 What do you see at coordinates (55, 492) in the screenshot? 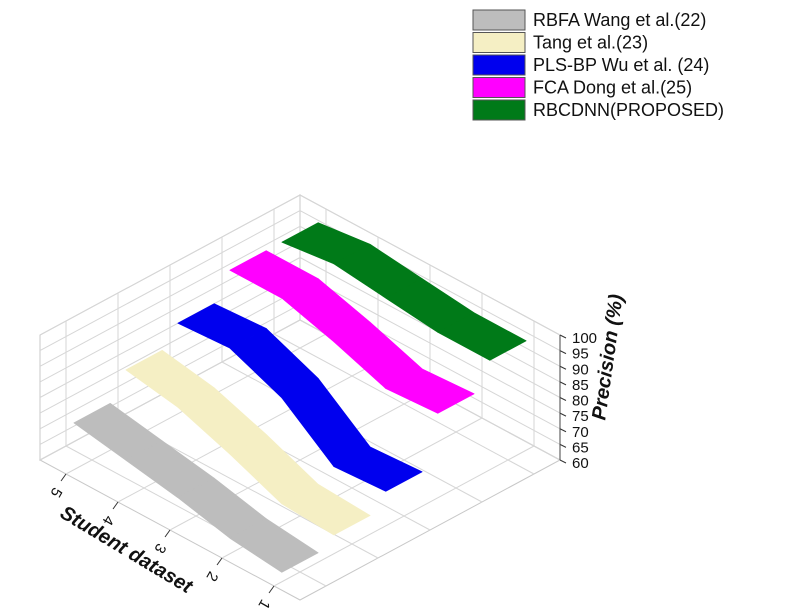
I see `x-tick-label: 5` at bounding box center [55, 492].